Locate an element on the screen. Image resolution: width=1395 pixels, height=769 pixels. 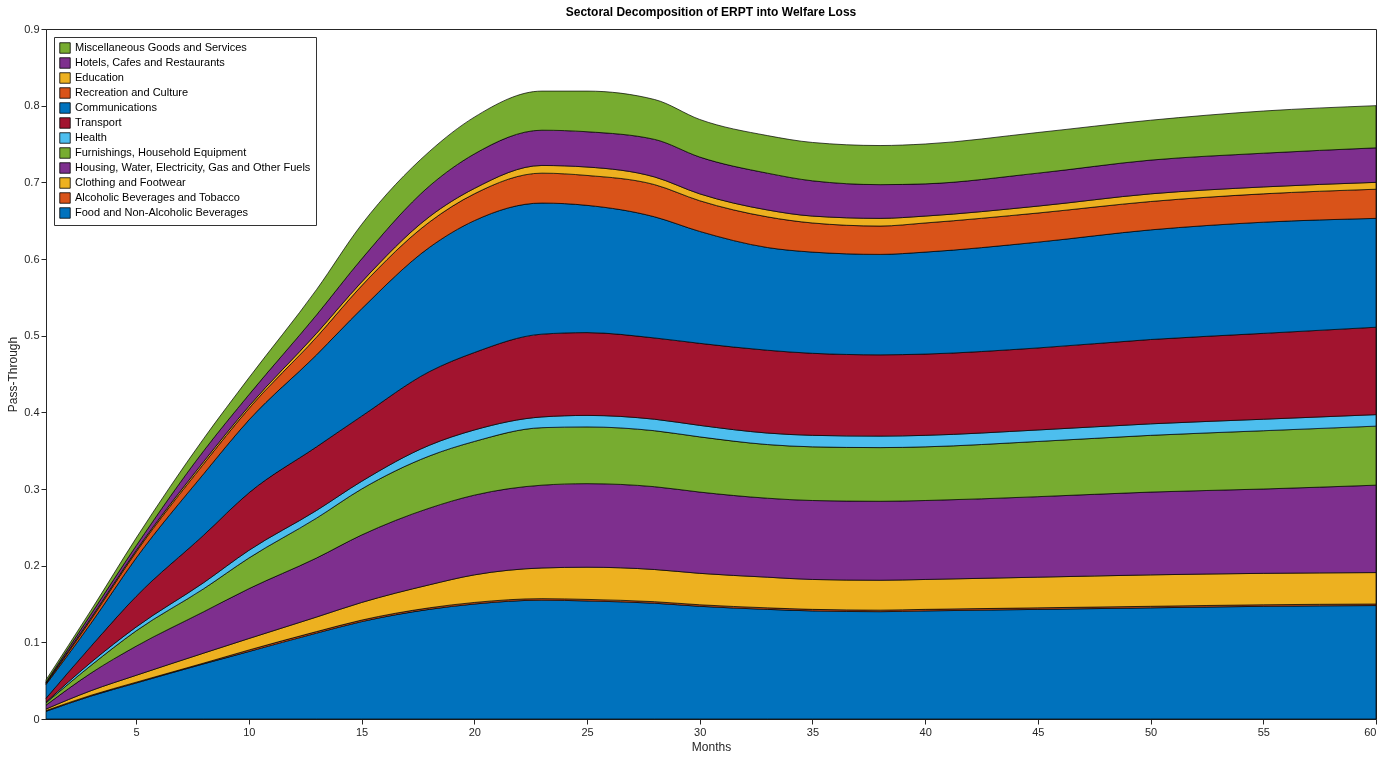
y-tick-label: 0 is located at coordinates (36, 718).